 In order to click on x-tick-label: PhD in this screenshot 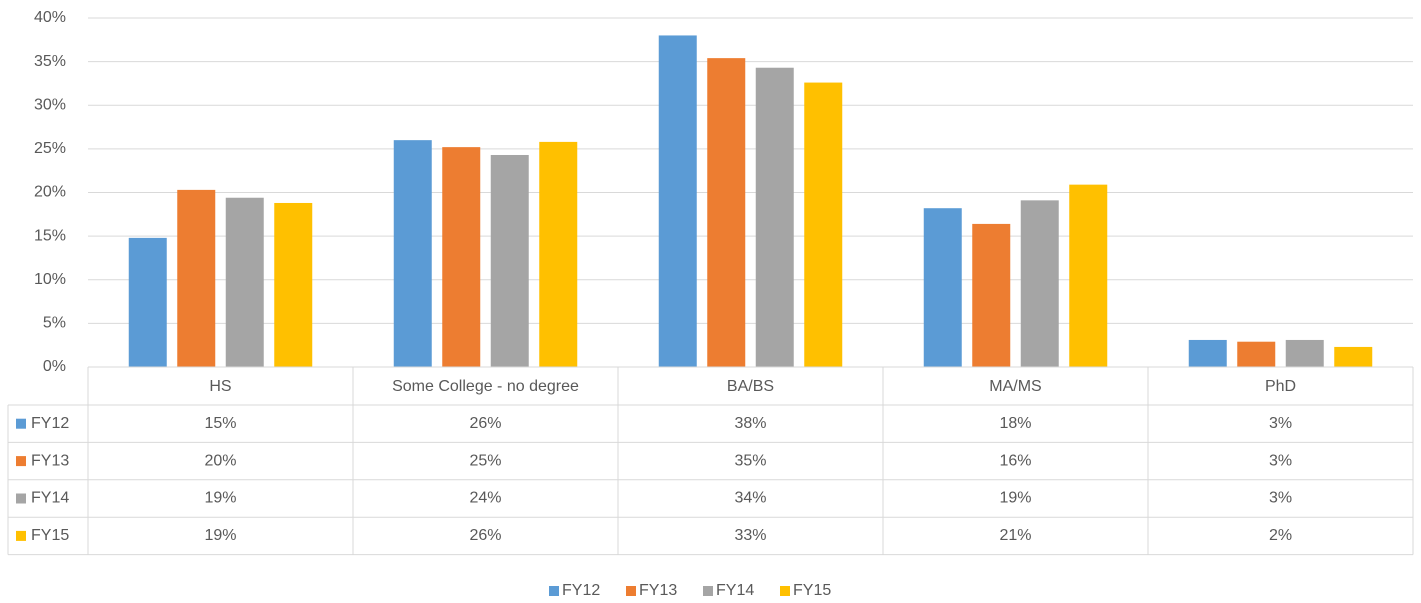, I will do `click(1280, 386)`.